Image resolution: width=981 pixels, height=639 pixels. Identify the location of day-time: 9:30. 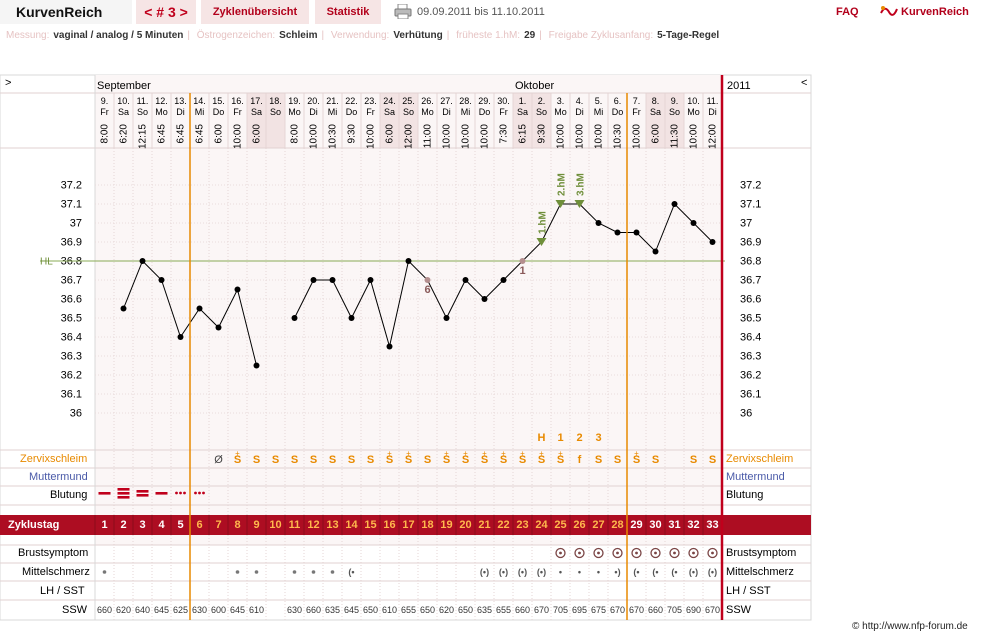
(352, 134).